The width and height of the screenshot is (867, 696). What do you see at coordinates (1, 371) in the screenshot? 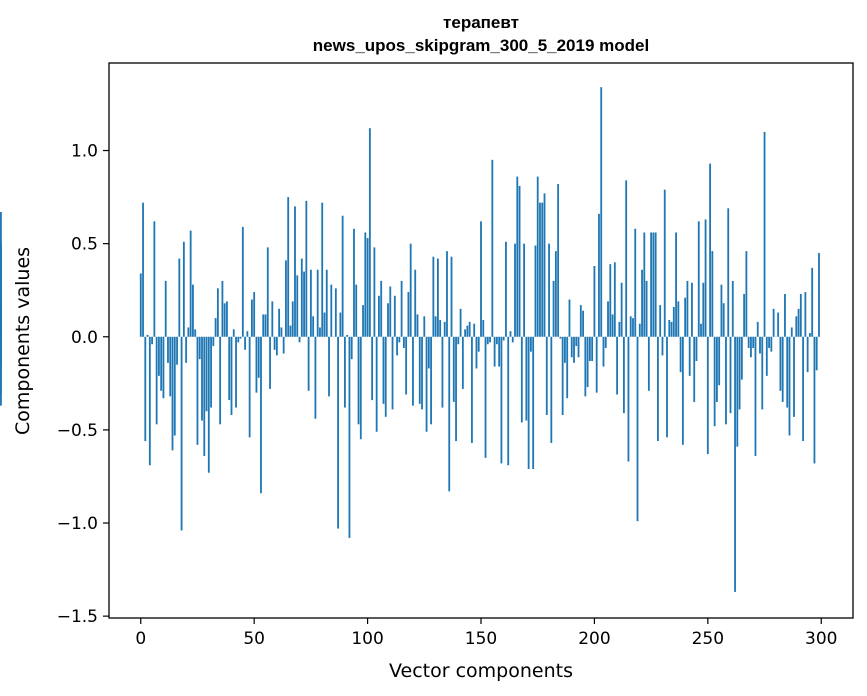
I see `bar-undefined` at bounding box center [1, 371].